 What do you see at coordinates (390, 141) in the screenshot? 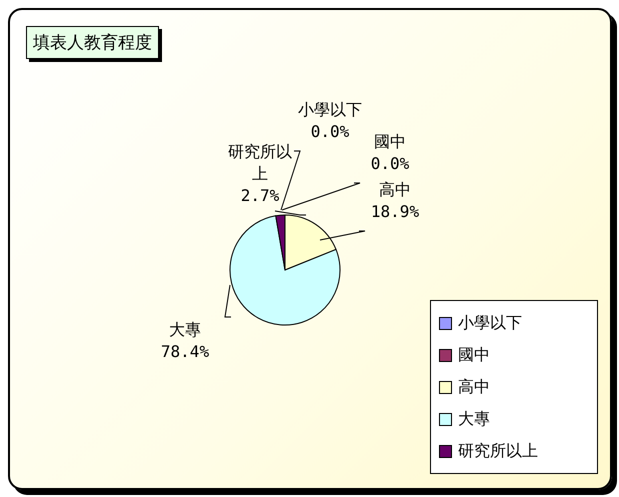
I see `category-label: 國中` at bounding box center [390, 141].